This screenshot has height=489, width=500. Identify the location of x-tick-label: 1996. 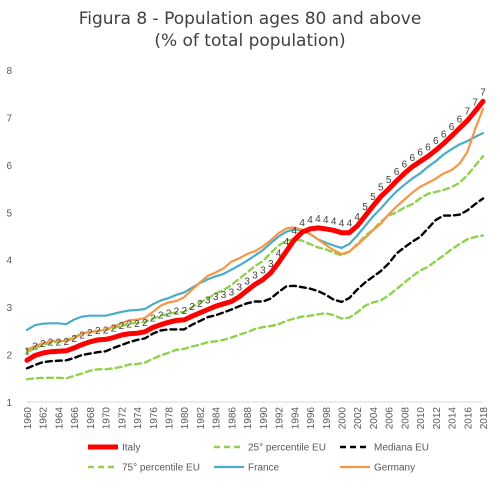
(311, 418).